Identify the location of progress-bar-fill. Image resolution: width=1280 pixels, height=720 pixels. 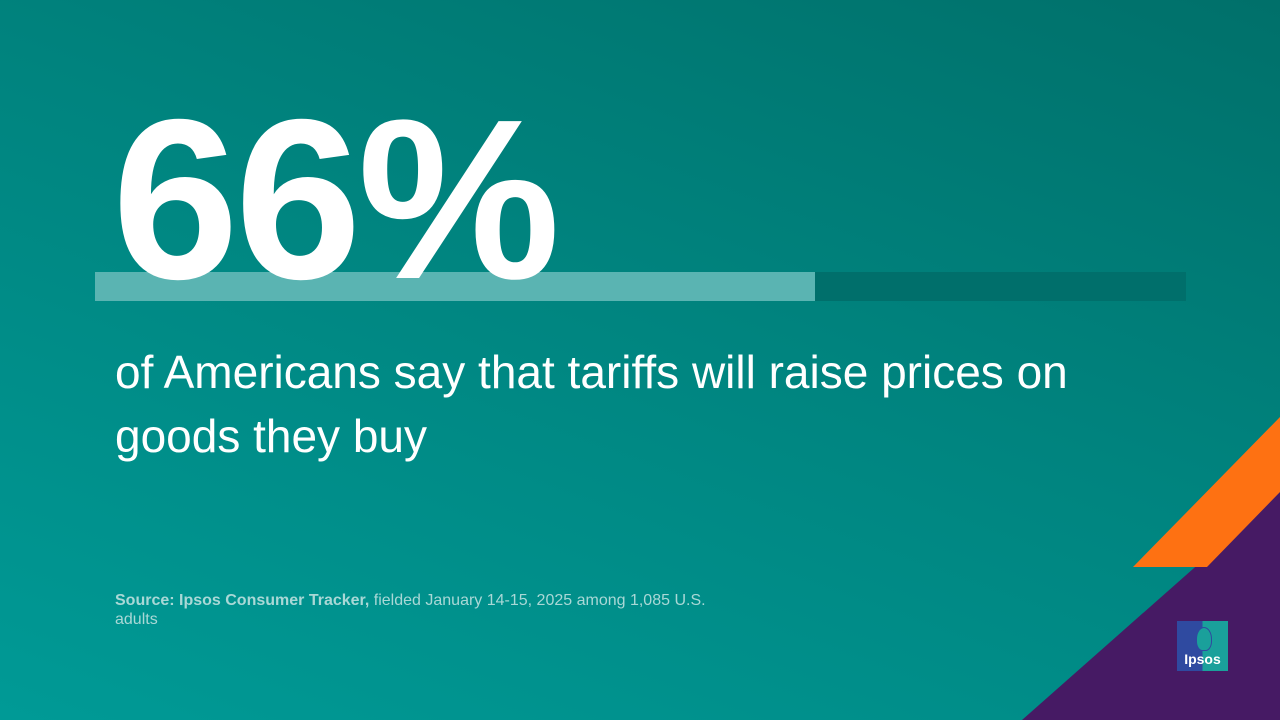
(455, 286).